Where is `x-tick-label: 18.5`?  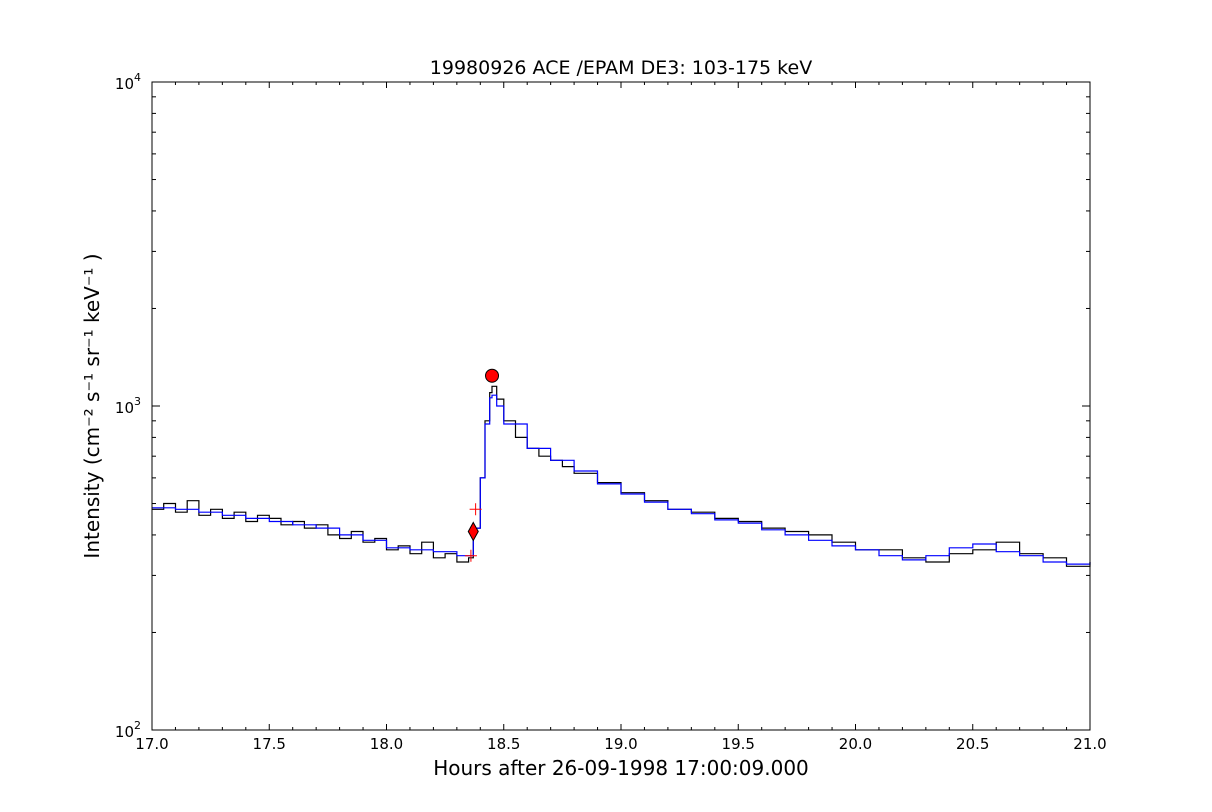
x-tick-label: 18.5 is located at coordinates (503, 744).